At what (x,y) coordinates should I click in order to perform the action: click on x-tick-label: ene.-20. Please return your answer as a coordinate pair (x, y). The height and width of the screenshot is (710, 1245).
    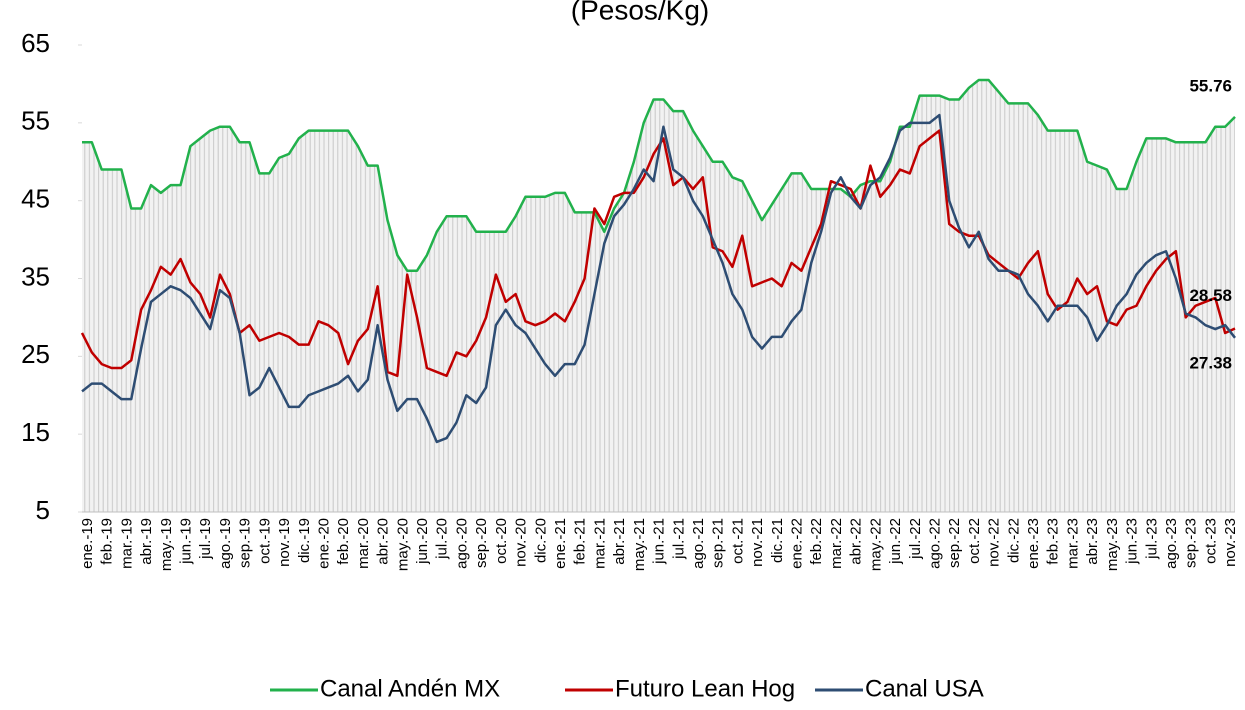
    Looking at the image, I should click on (323, 543).